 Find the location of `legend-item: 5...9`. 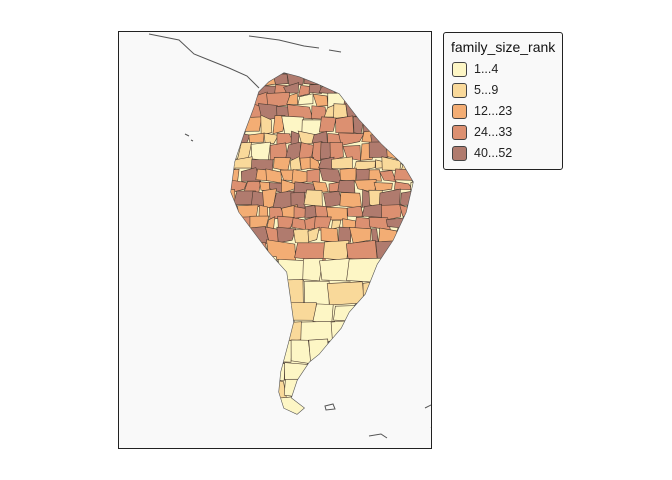

legend-item: 5...9 is located at coordinates (506, 91).